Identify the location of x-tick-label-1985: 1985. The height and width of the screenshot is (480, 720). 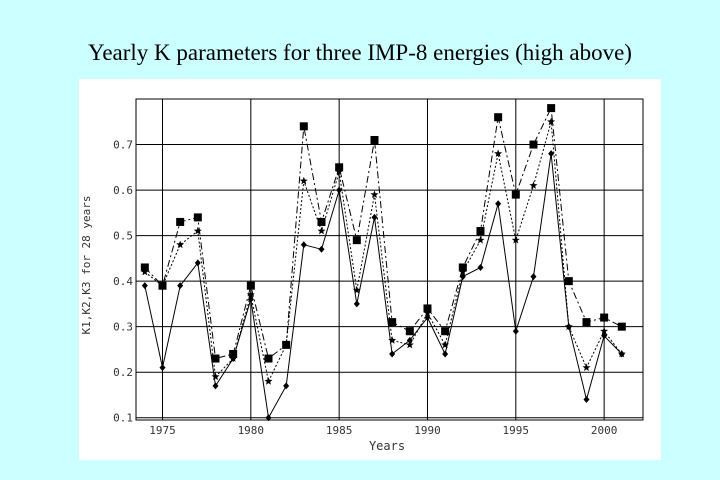
(339, 430).